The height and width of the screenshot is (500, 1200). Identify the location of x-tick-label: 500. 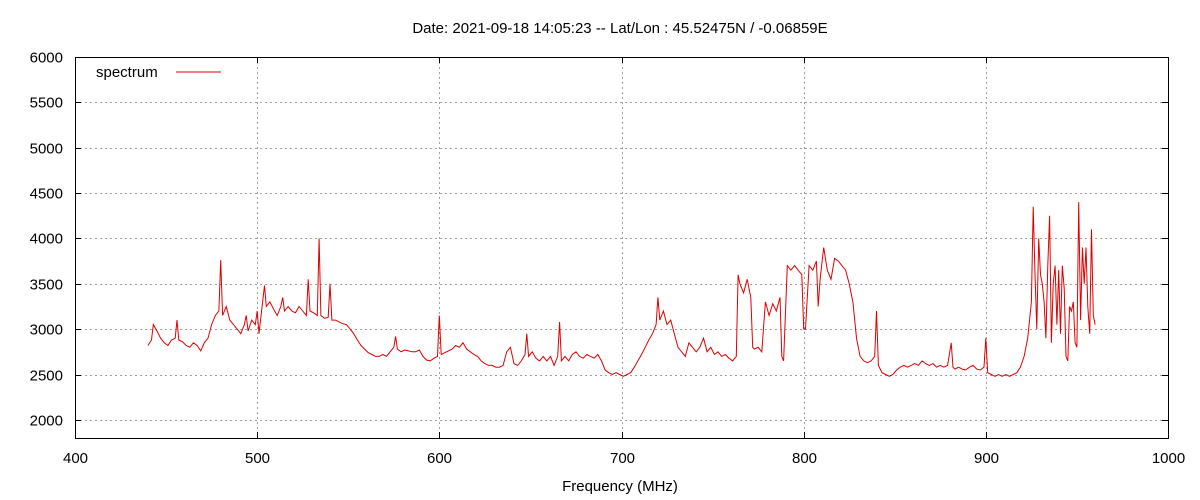
(257, 458).